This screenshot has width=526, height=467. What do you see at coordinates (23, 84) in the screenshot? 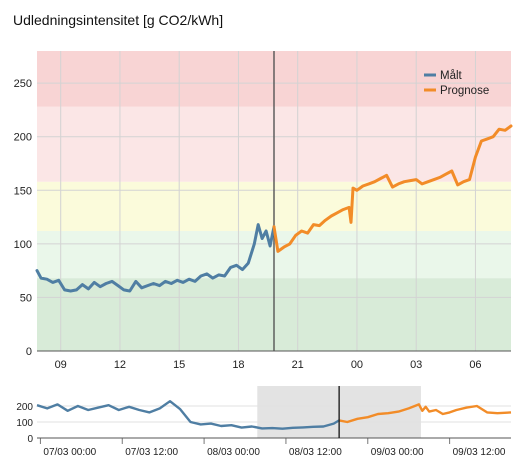
I see `y-tick-label: 250` at bounding box center [23, 84].